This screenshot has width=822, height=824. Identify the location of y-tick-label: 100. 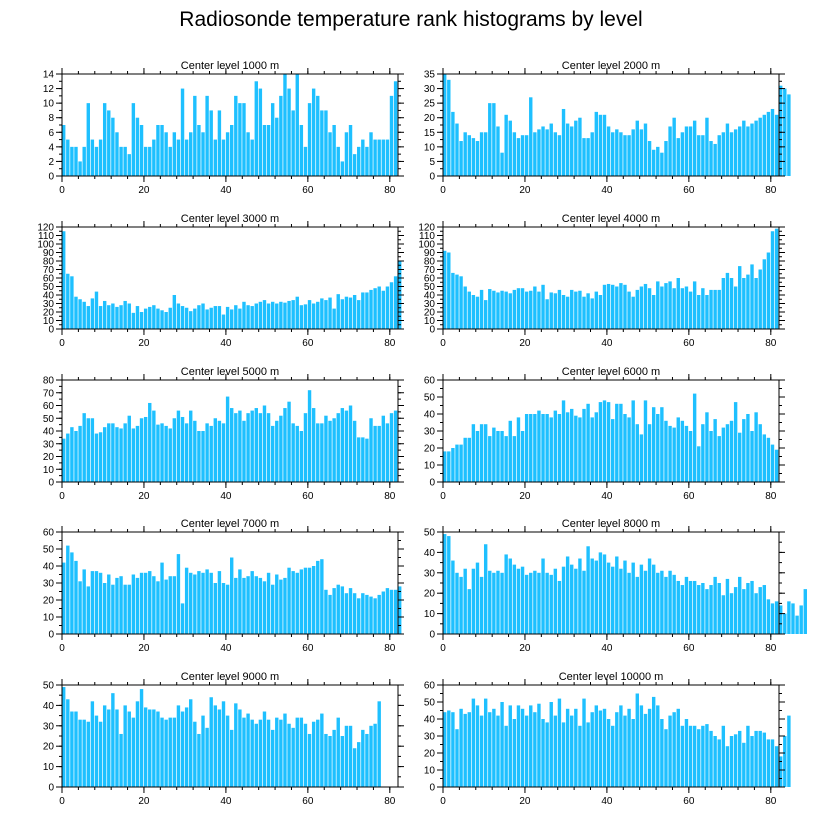
(45, 245).